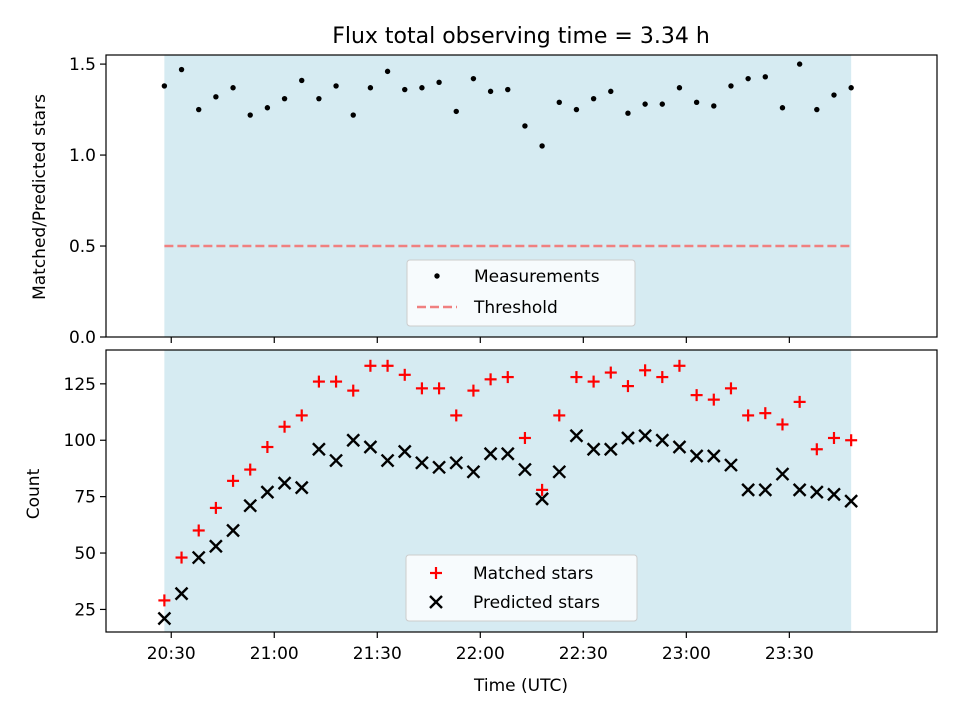  Describe the element at coordinates (85, 554) in the screenshot. I see `bottom-ytick-label: 50` at that location.